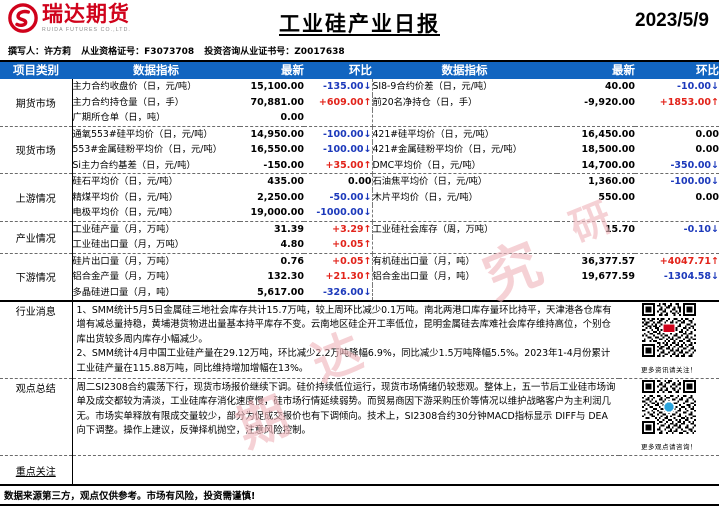  I want to click on row-category: 产业情况, so click(36, 237).